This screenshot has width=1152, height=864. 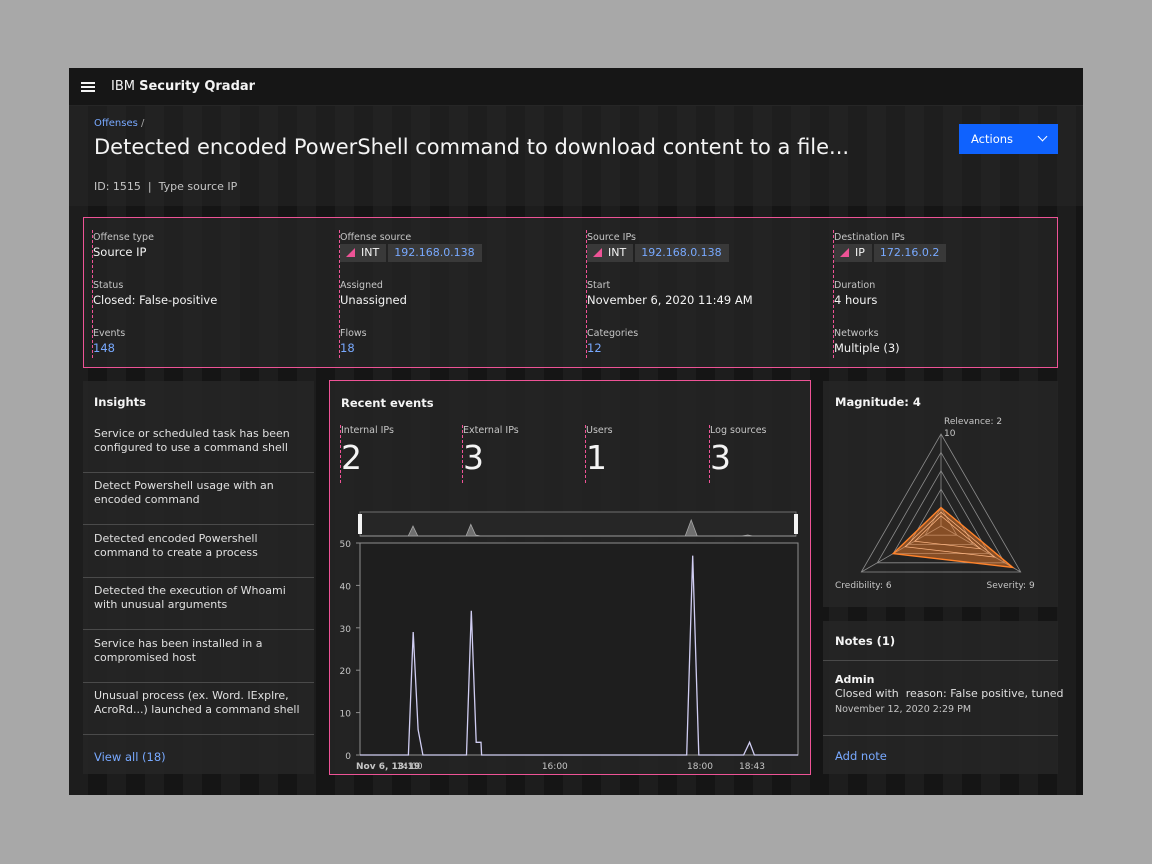 I want to click on offense-source-tag: INT, so click(x=363, y=253).